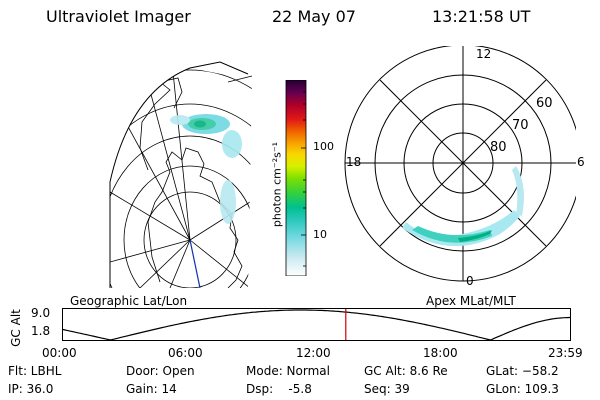 The width and height of the screenshot is (600, 400). I want to click on mlt-label-6: 6, so click(581, 162).